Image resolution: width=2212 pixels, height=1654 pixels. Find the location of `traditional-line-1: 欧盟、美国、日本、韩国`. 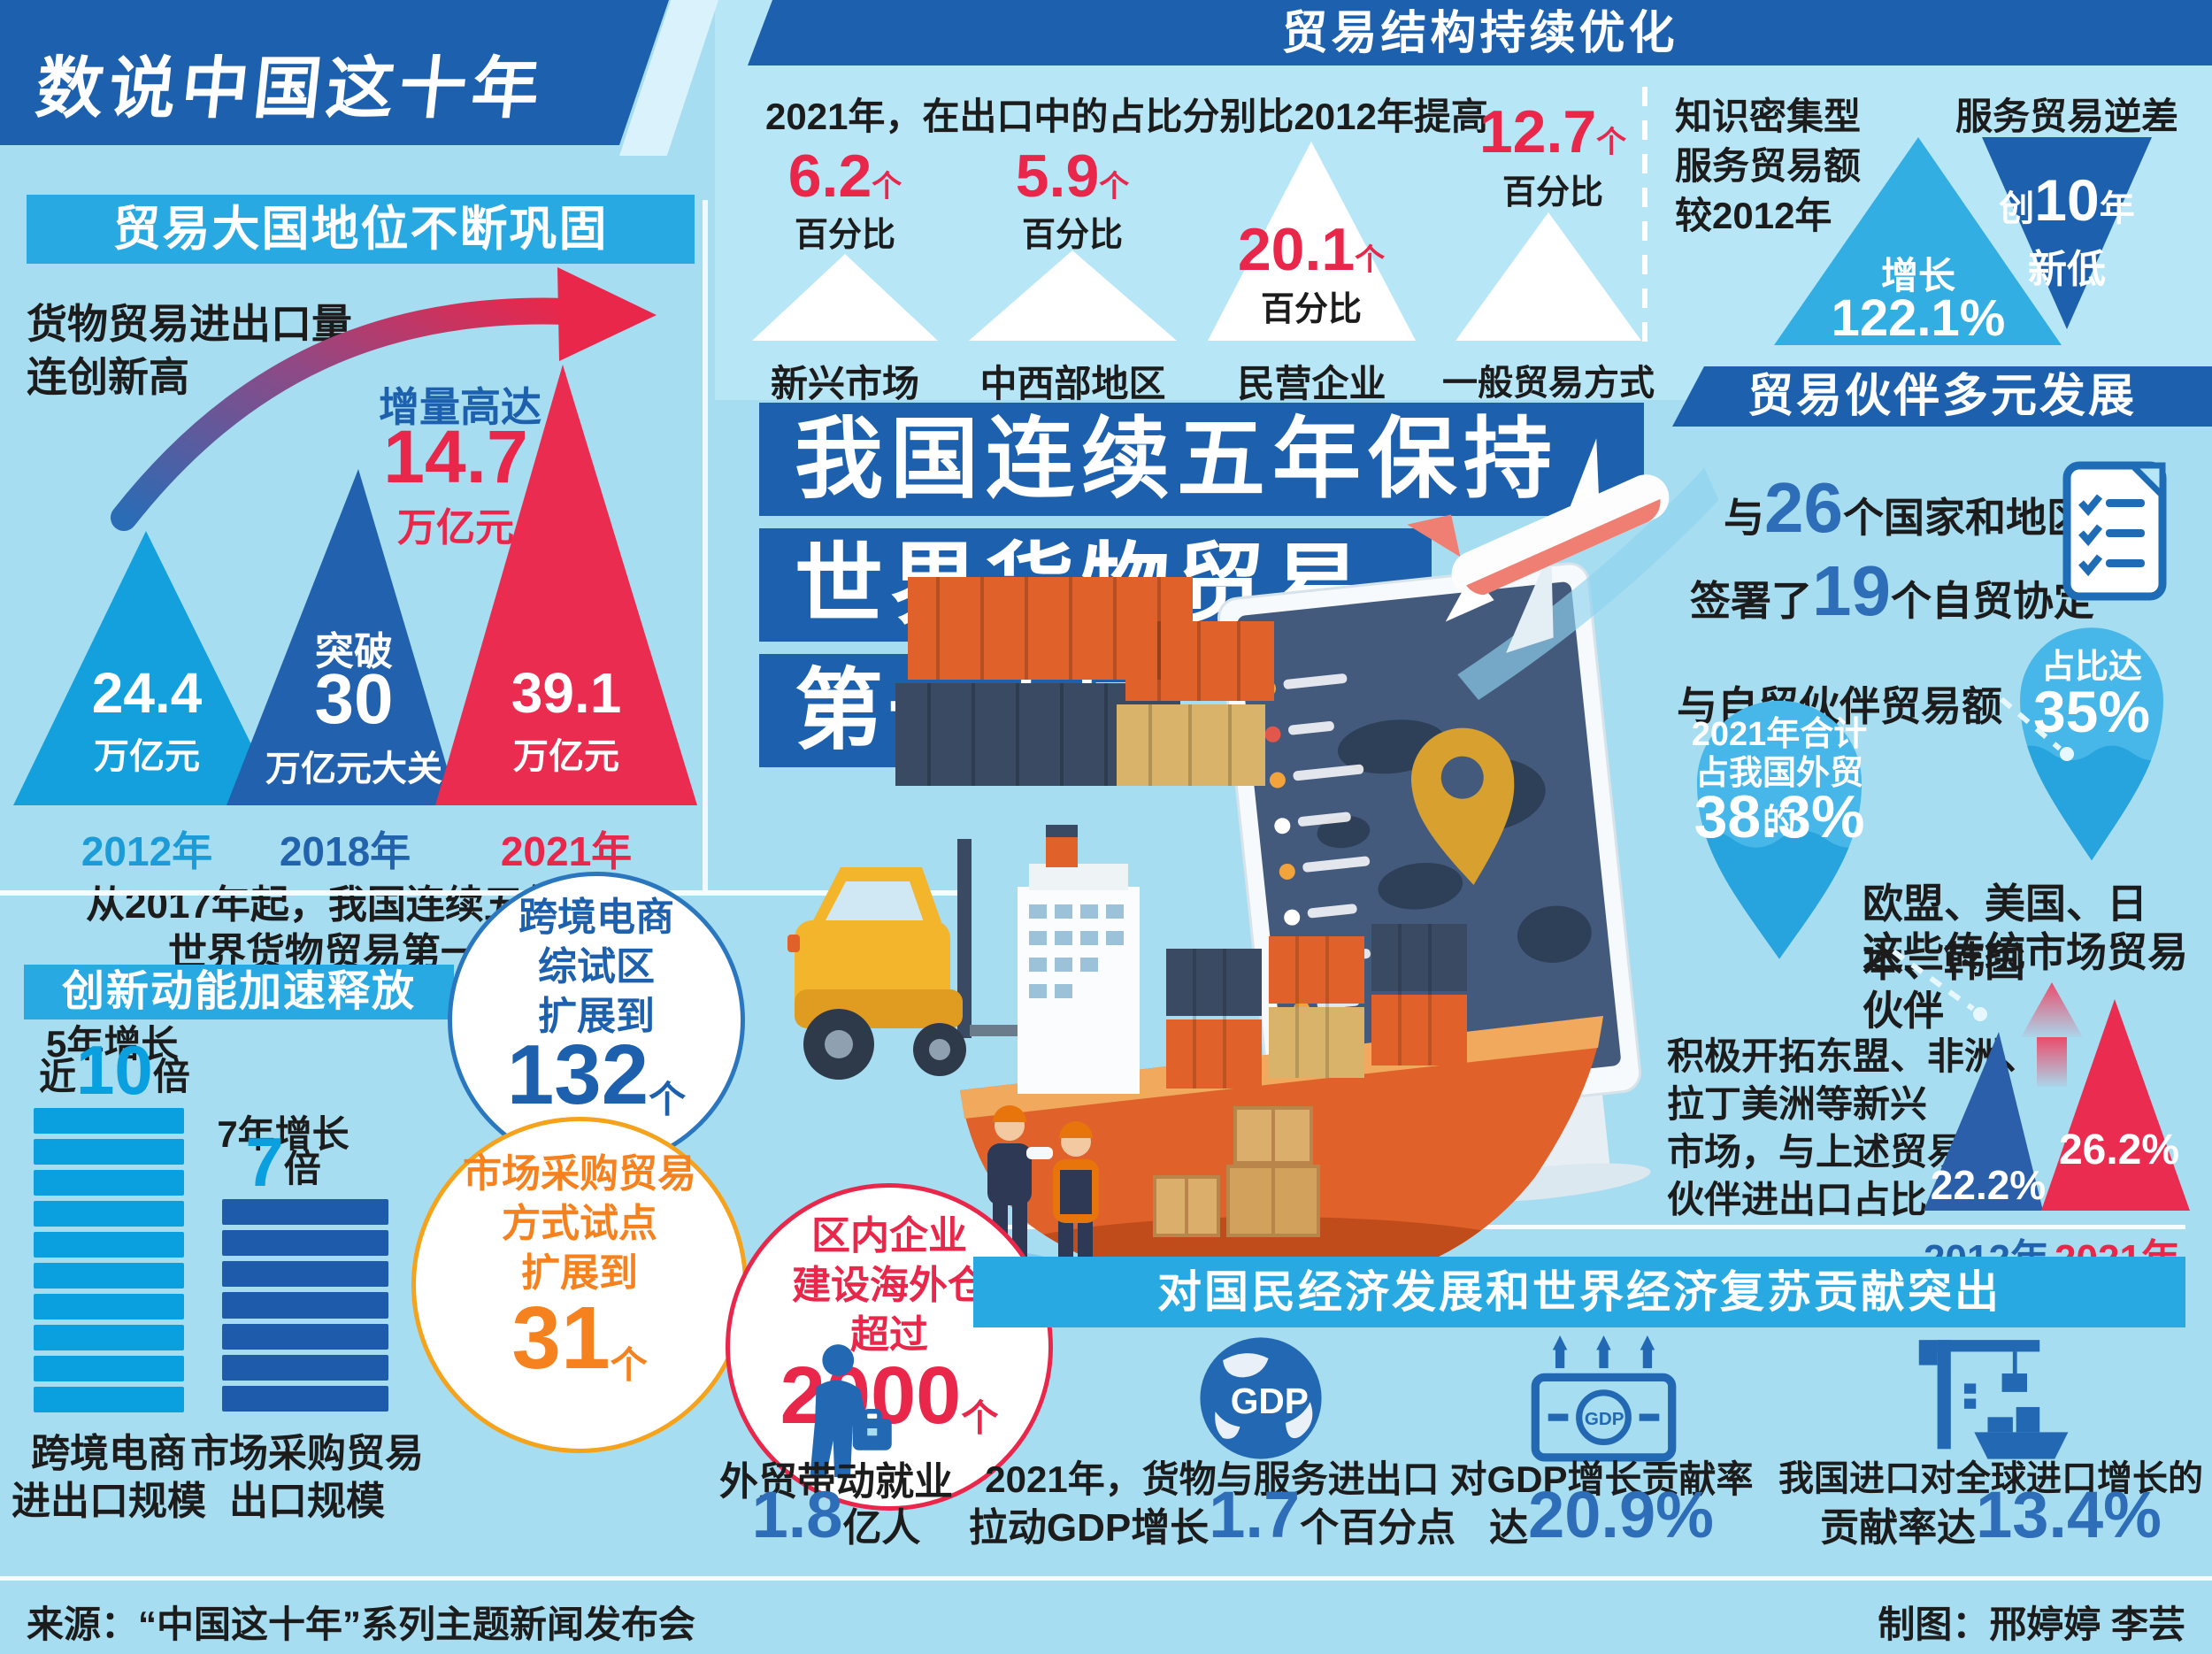

traditional-line-1: 欧盟、美国、日本、韩国 is located at coordinates (2005, 933).